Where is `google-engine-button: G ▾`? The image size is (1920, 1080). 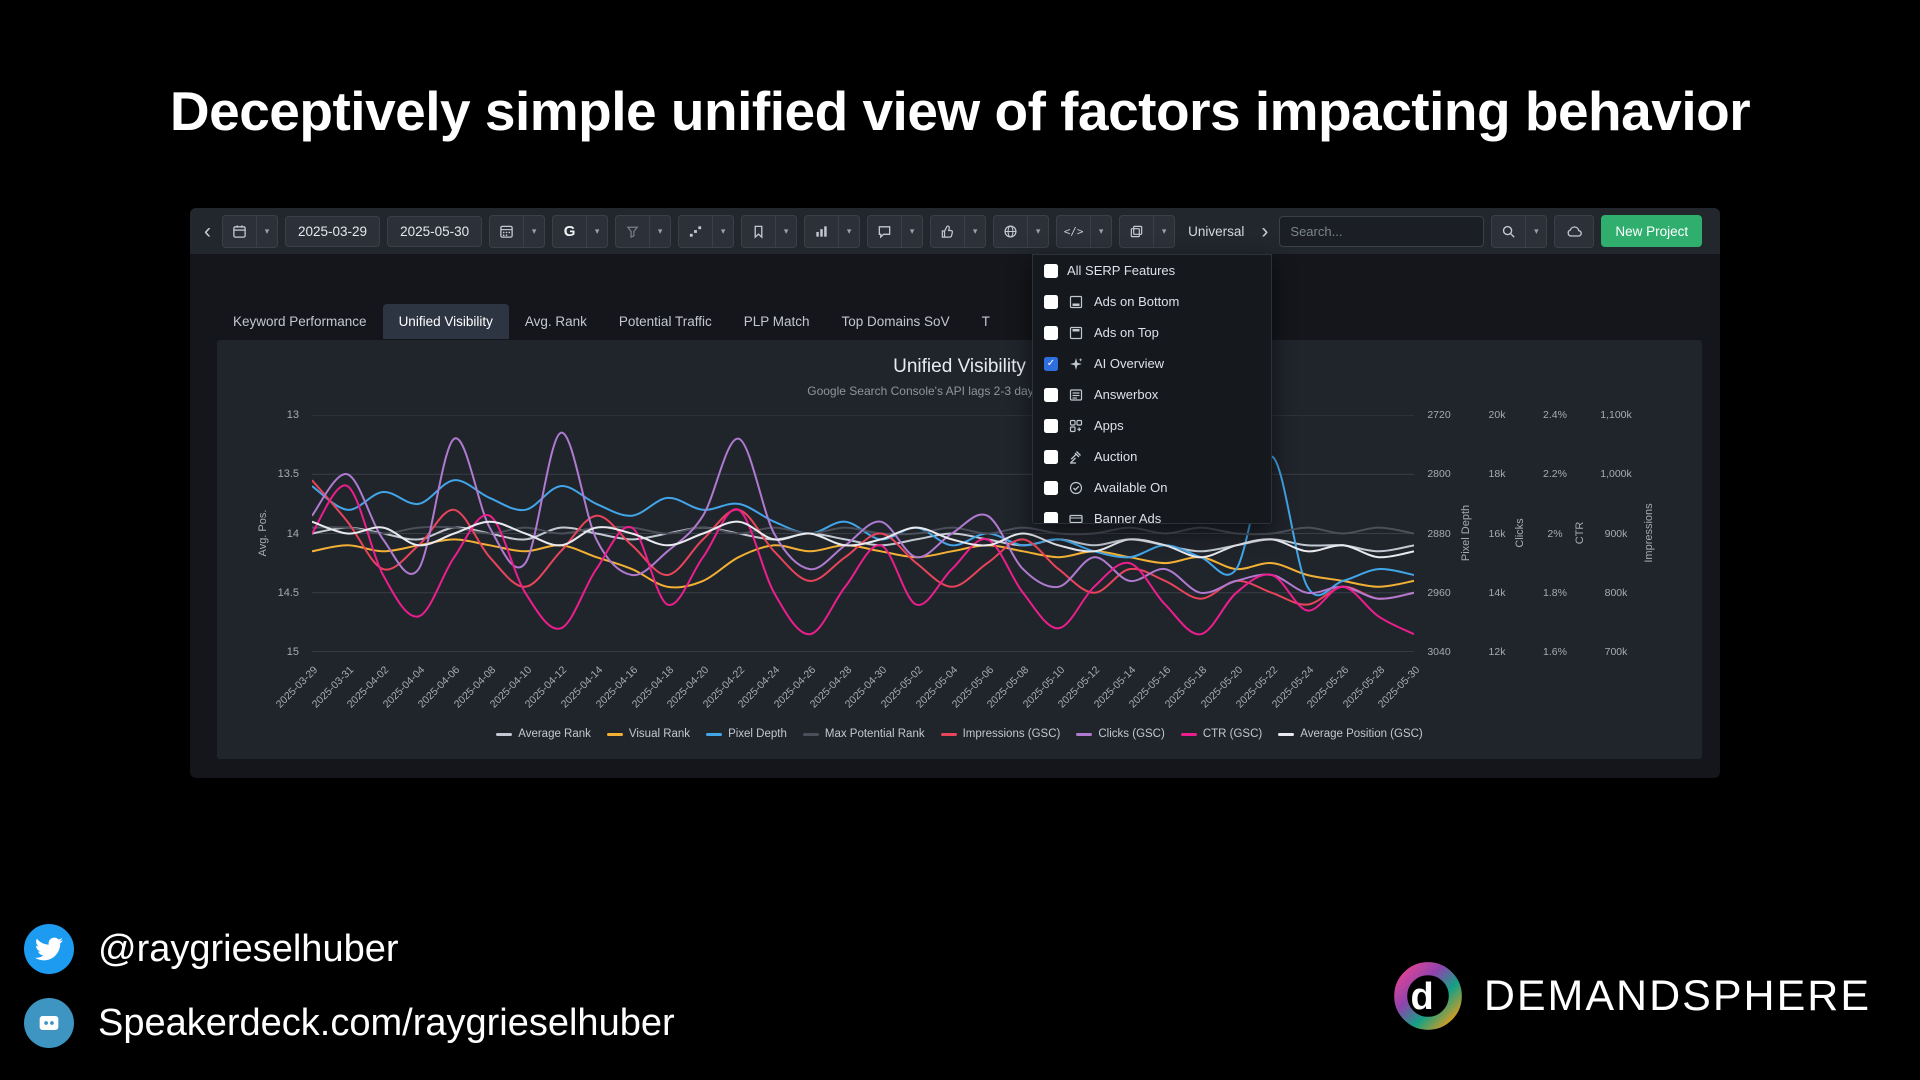 google-engine-button: G ▾ is located at coordinates (580, 231).